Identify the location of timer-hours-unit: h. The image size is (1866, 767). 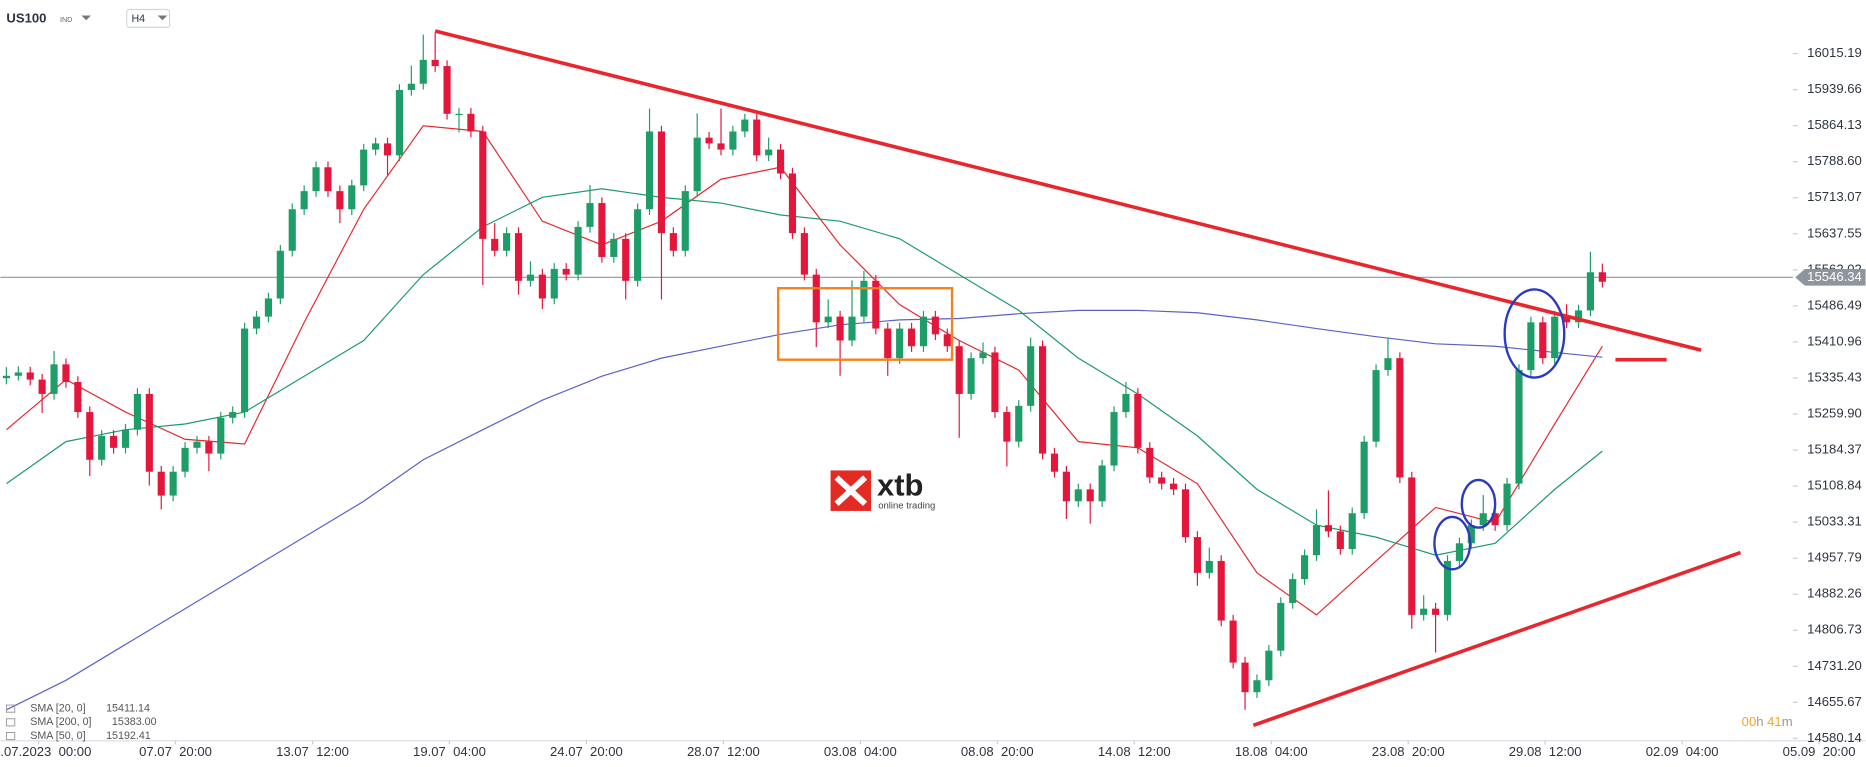
(1759, 721).